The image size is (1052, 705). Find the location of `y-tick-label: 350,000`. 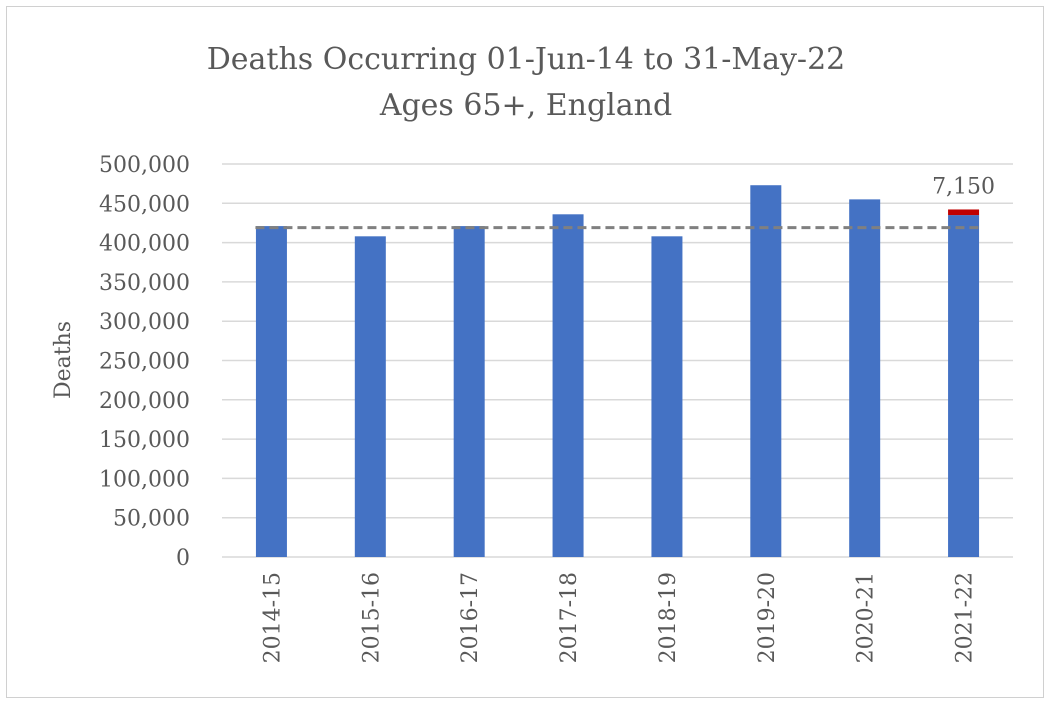

y-tick-label: 350,000 is located at coordinates (144, 283).